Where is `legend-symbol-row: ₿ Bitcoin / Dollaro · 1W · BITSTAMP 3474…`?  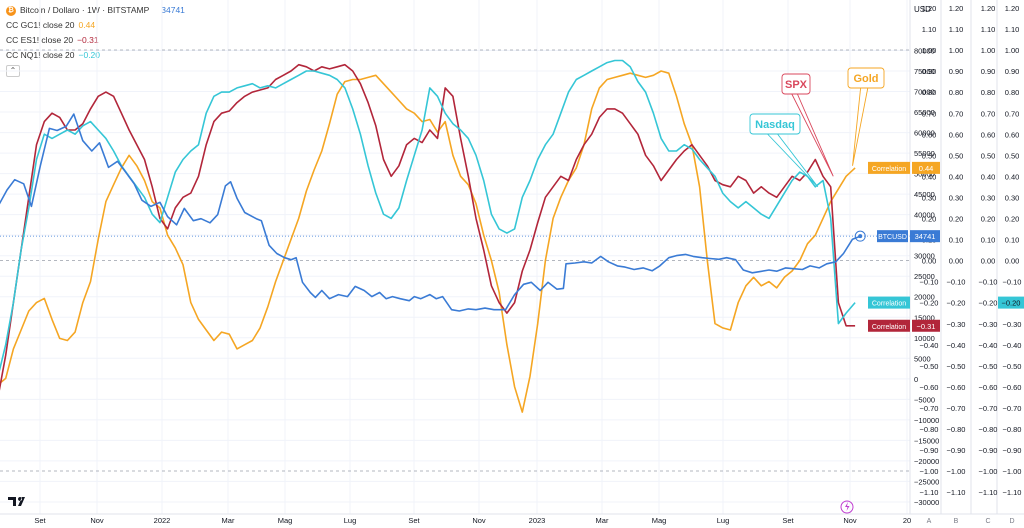
legend-symbol-row: ₿ Bitcoin / Dollaro · 1W · BITSTAMP 3474… is located at coordinates (95, 10).